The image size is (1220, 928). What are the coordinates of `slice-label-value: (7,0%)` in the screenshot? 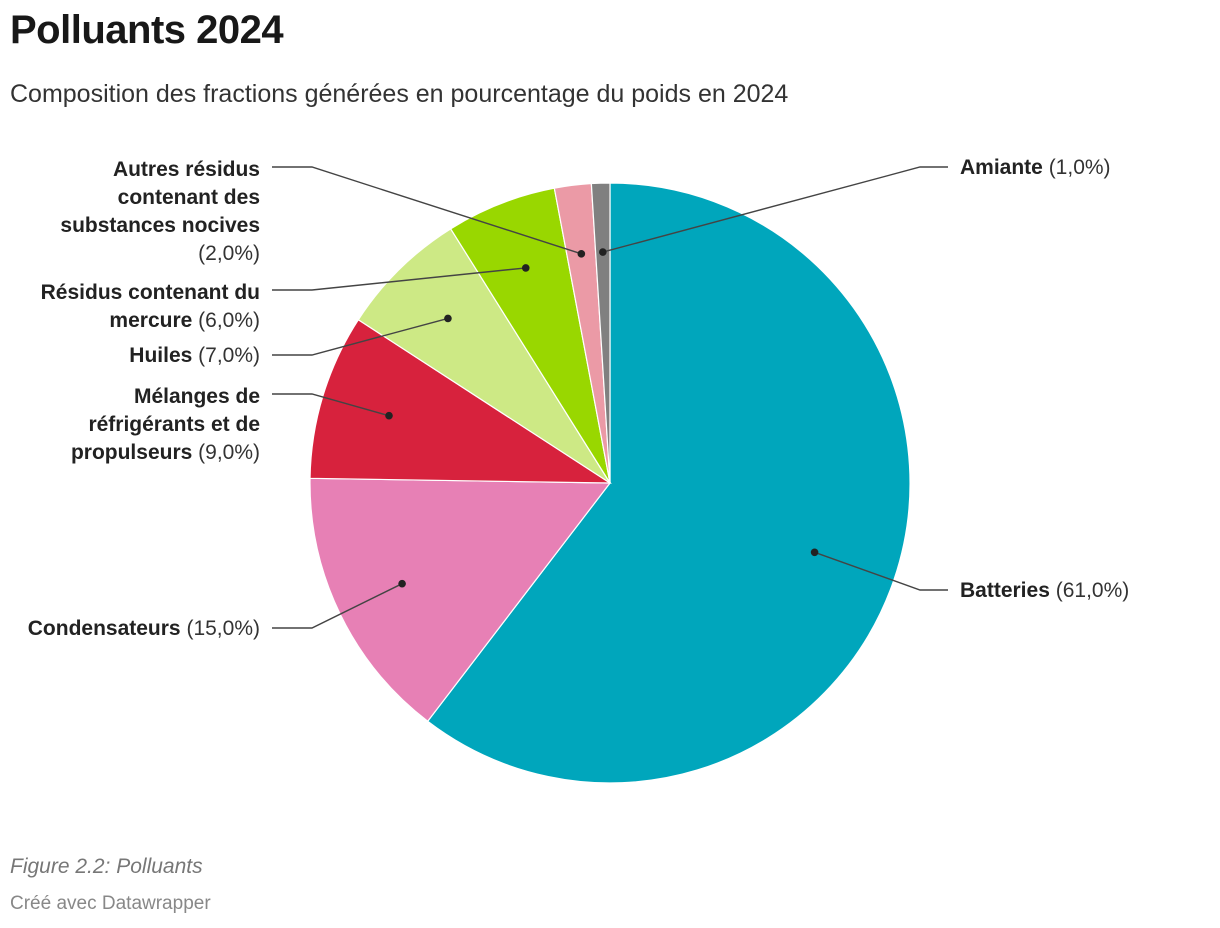 It's located at (226, 355).